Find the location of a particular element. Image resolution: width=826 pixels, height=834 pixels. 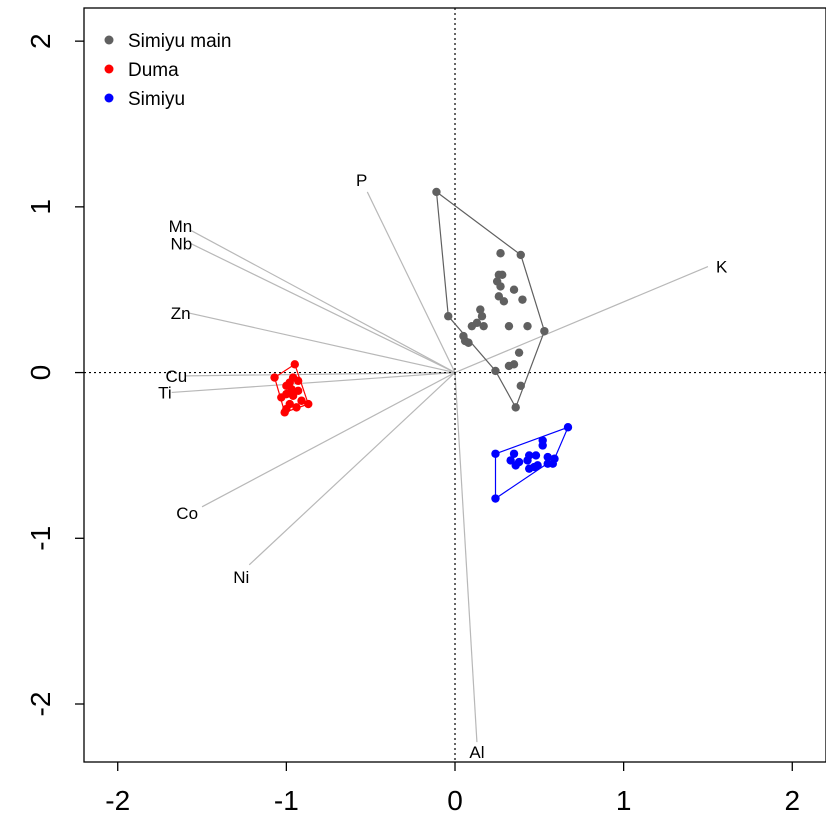

loading-line-nb is located at coordinates (322, 308).